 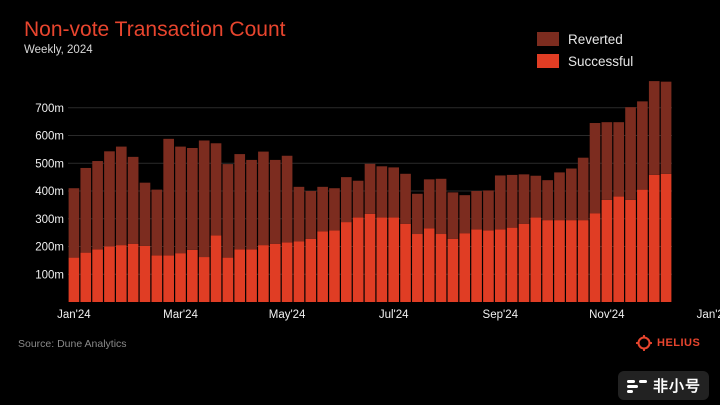 What do you see at coordinates (585, 61) in the screenshot?
I see `legend-item-successful: Successful` at bounding box center [585, 61].